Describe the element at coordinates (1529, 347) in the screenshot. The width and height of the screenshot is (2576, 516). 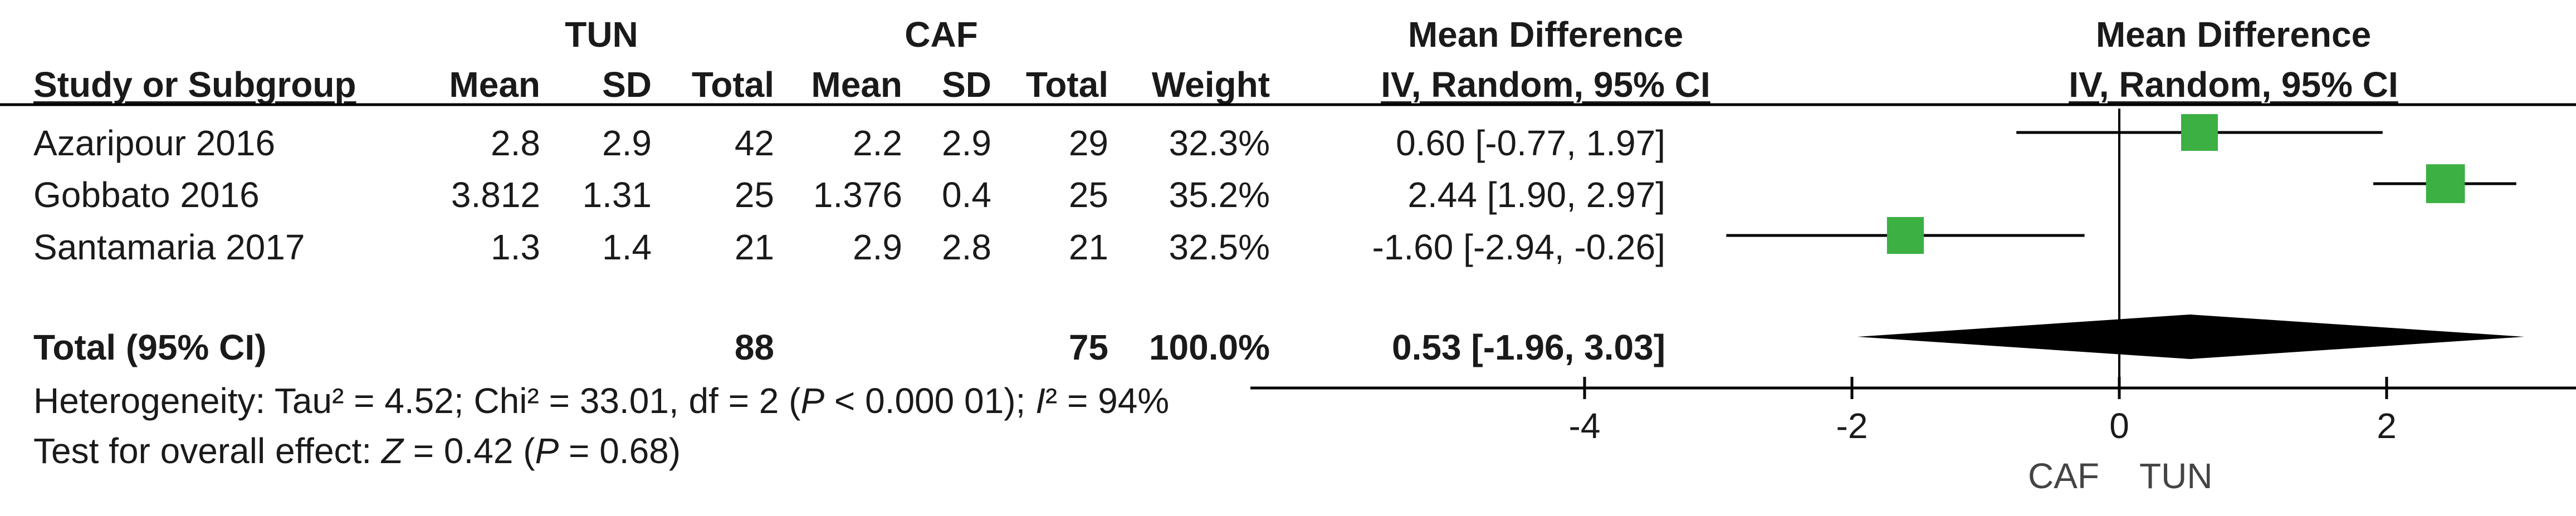
I see `pooled-effect-ci: 0.53 [-1.96, 3.03]` at that location.